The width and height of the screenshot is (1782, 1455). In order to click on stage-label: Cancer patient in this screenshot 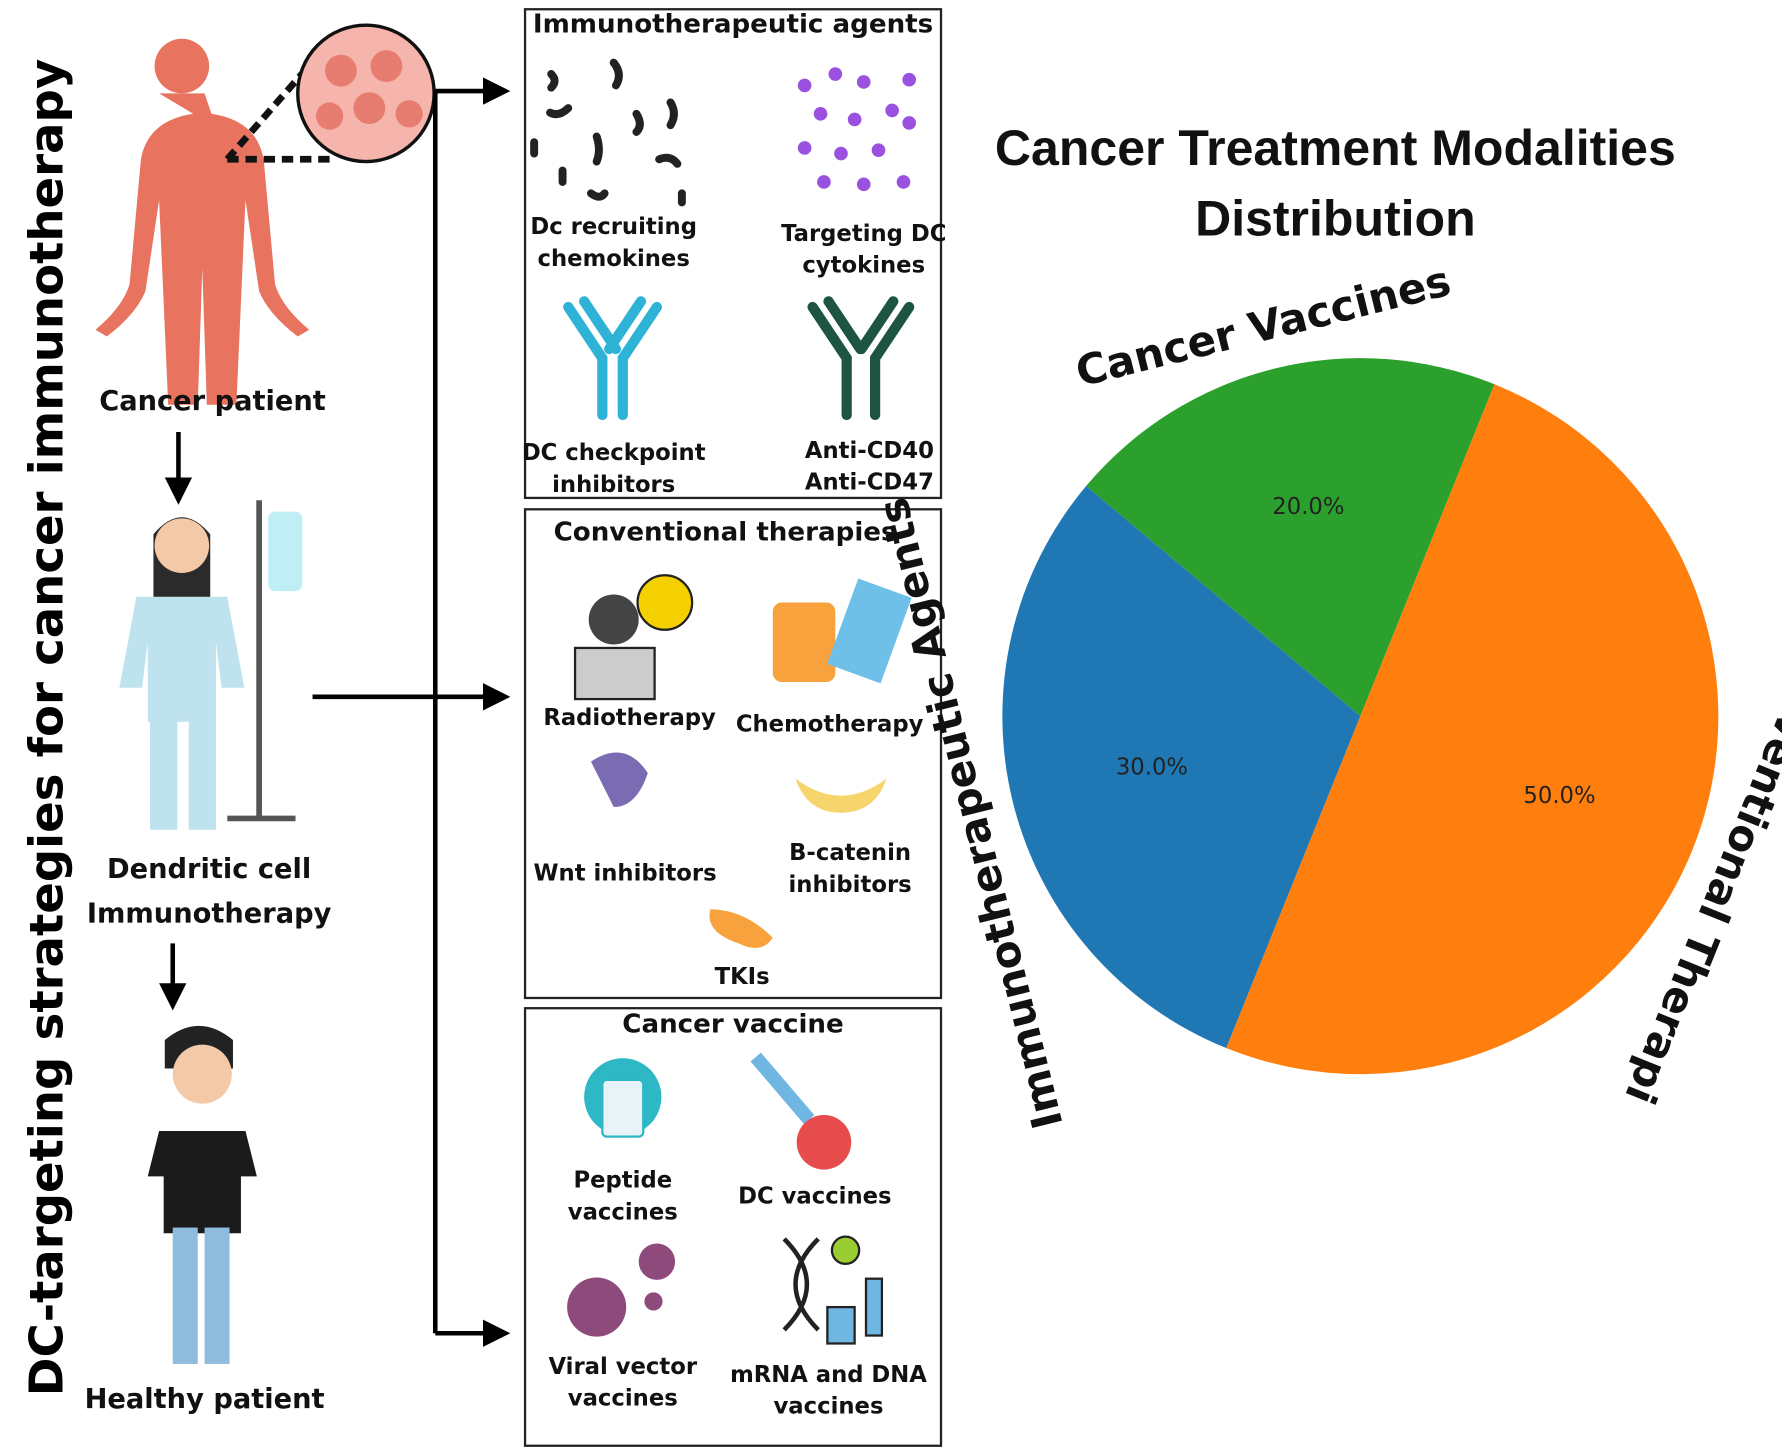, I will do `click(212, 401)`.